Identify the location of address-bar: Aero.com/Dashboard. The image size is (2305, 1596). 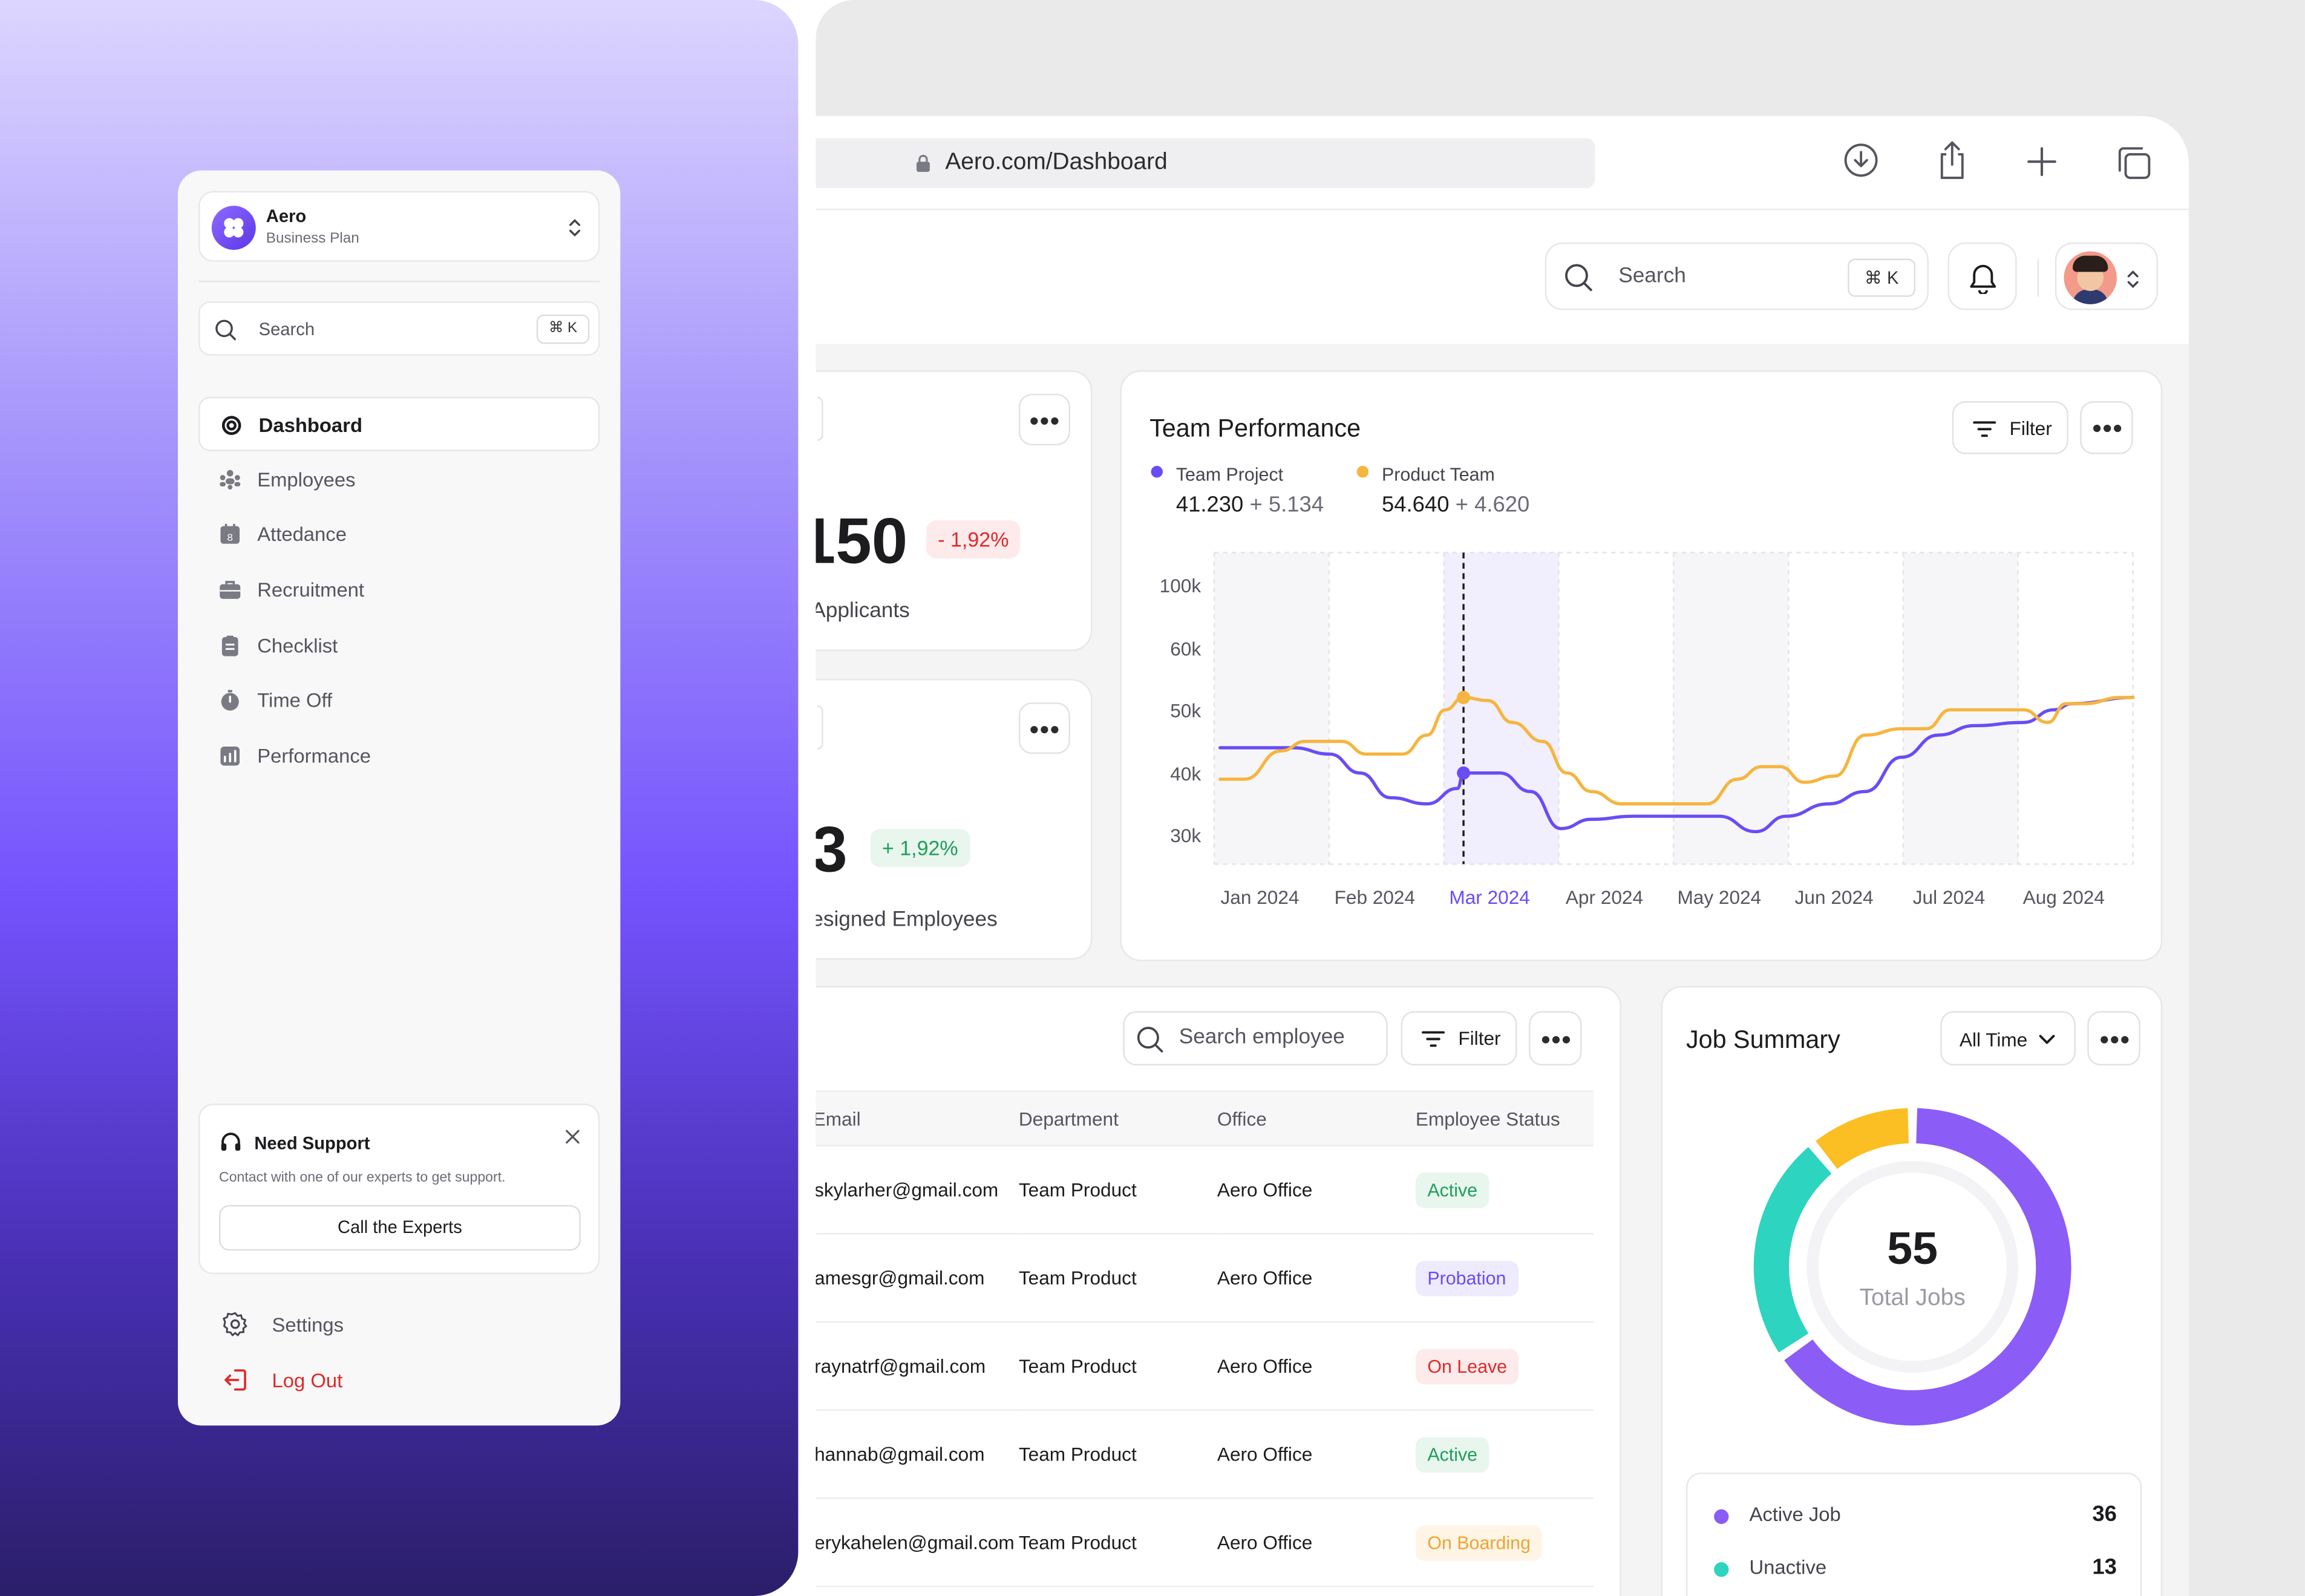
(1205, 163).